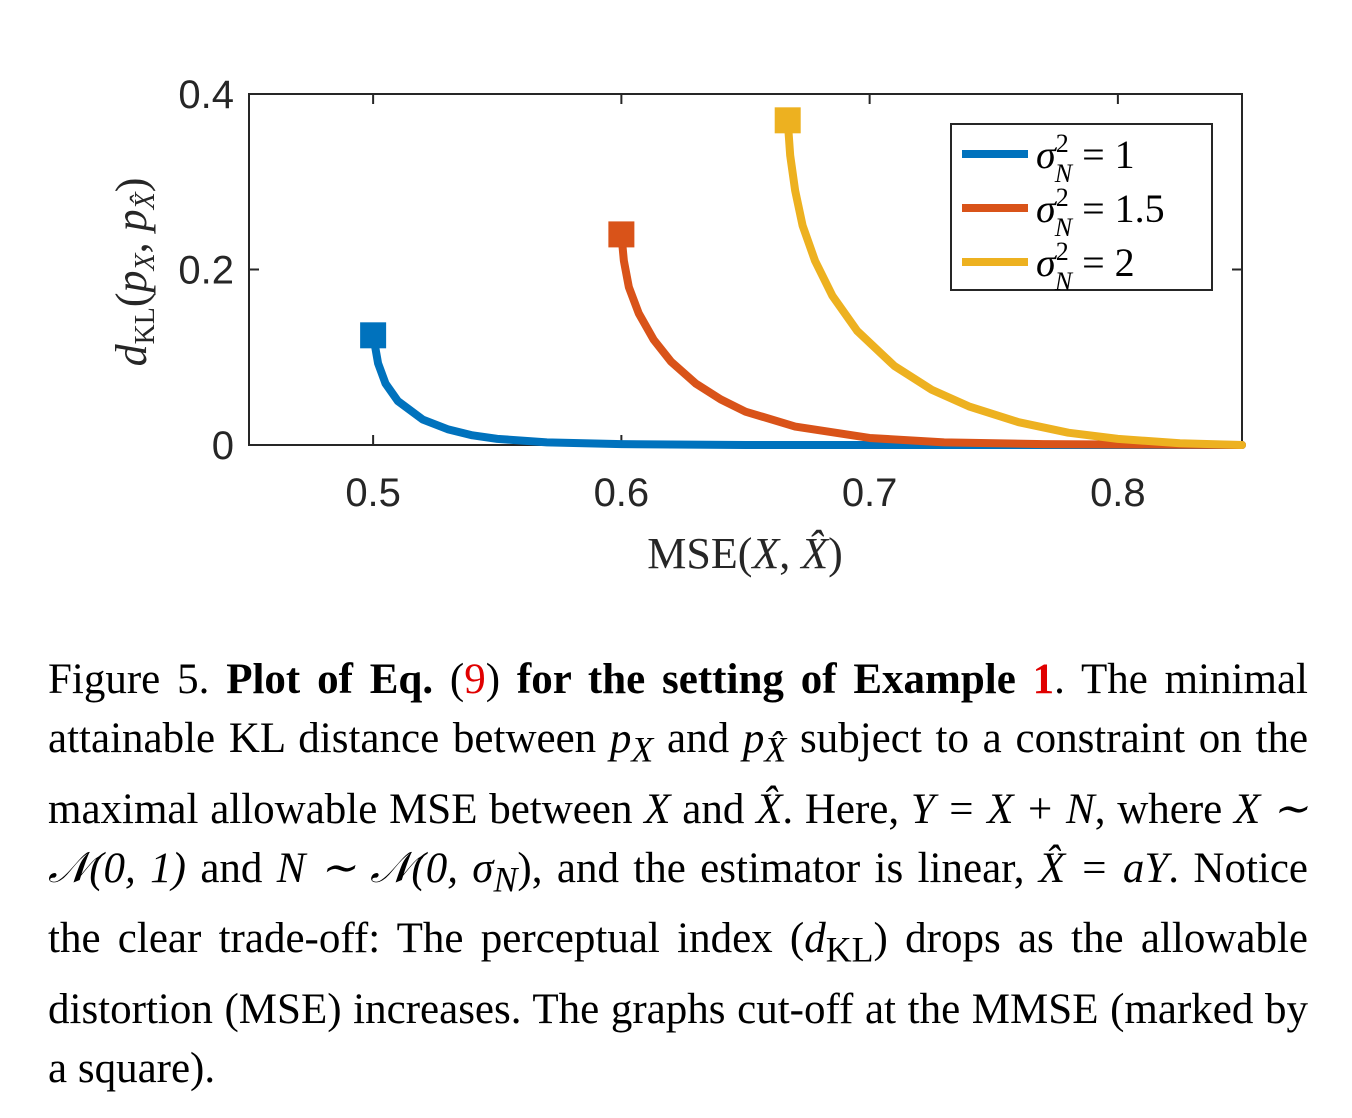  I want to click on caption-and-1: and, so click(698, 738).